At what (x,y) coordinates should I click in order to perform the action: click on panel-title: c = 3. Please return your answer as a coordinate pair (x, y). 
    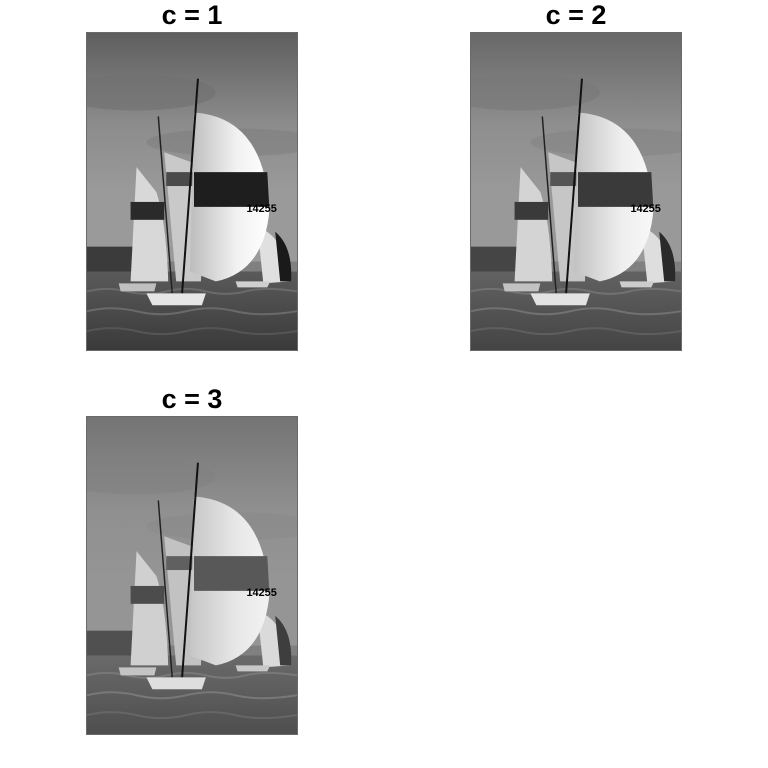
    Looking at the image, I should click on (192, 399).